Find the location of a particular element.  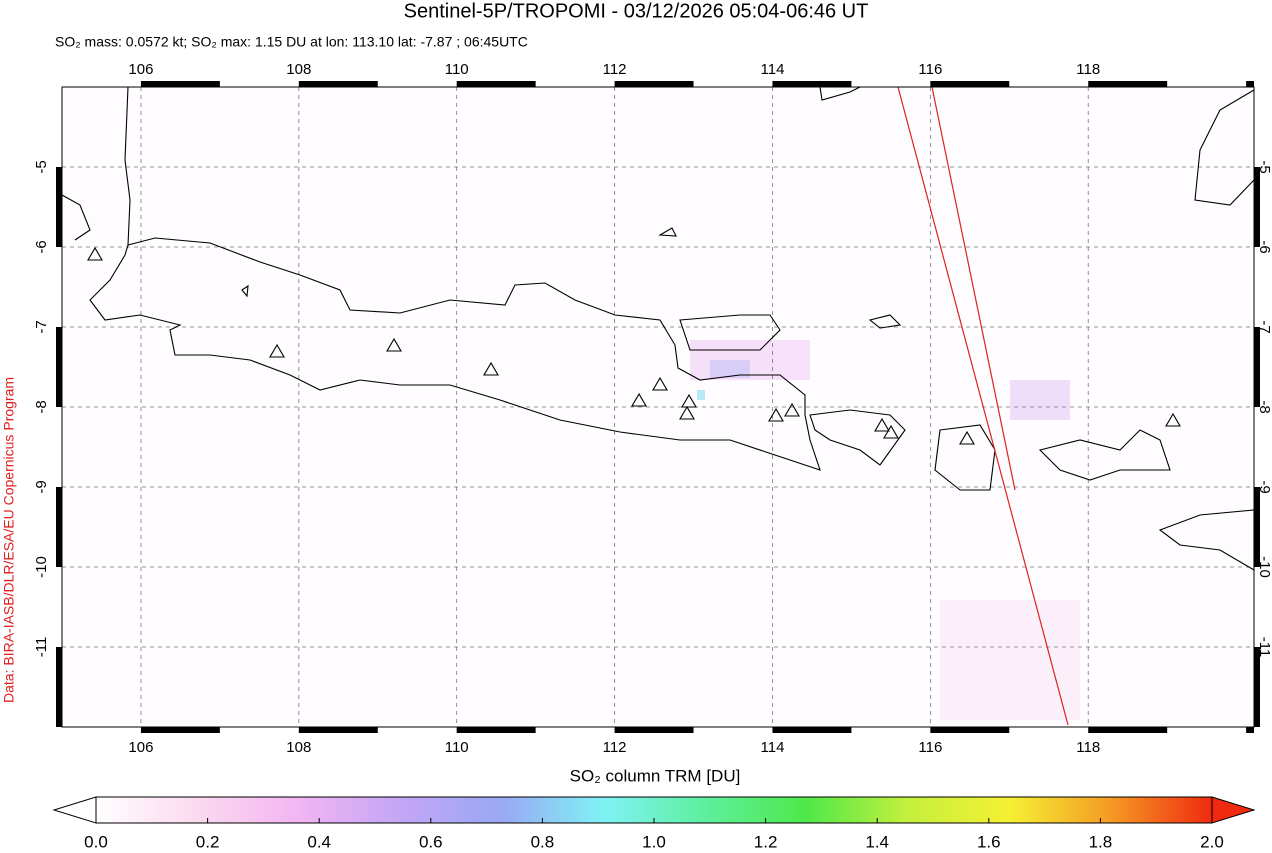

so2-pixels is located at coordinates (885, 530).